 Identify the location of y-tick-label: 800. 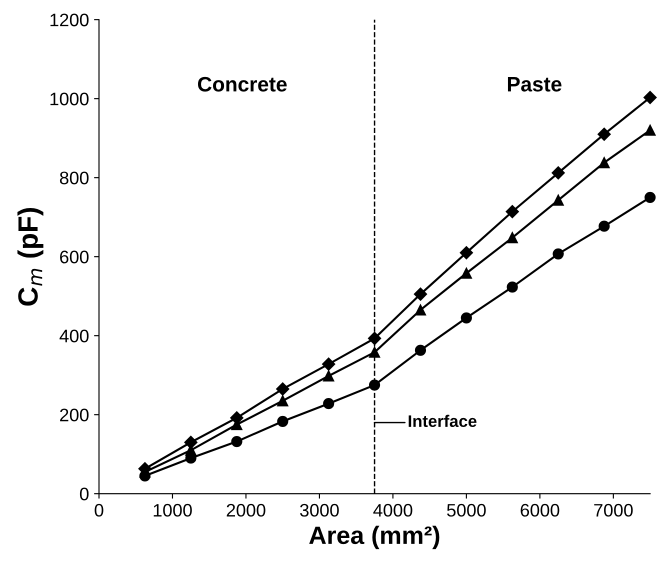
(74, 178).